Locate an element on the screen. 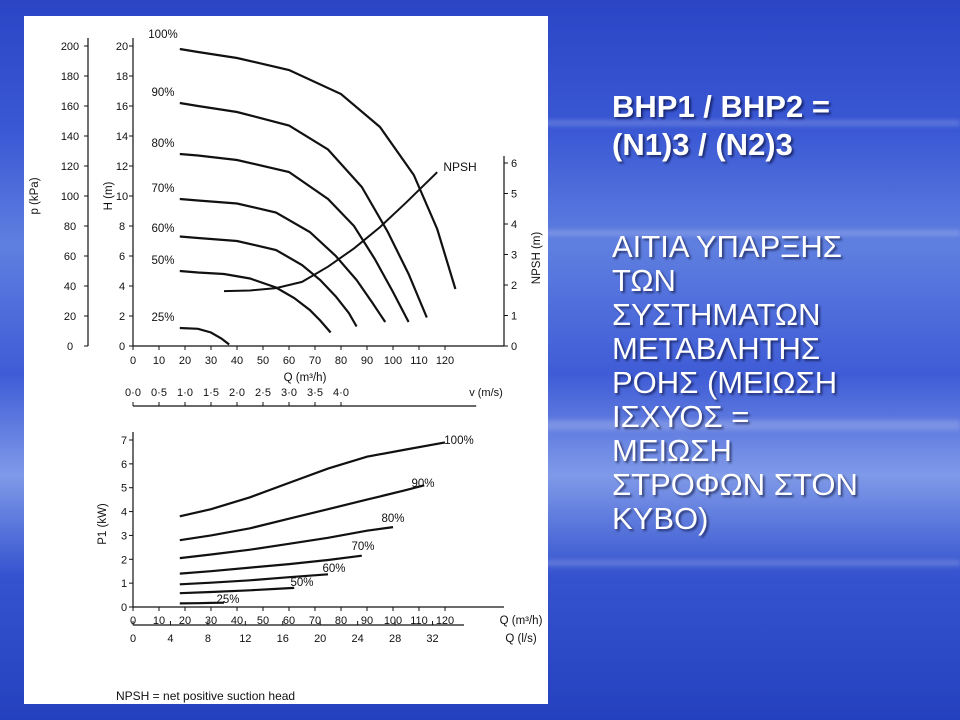 The width and height of the screenshot is (960, 720). power-tick-label: 3 is located at coordinates (124, 536).